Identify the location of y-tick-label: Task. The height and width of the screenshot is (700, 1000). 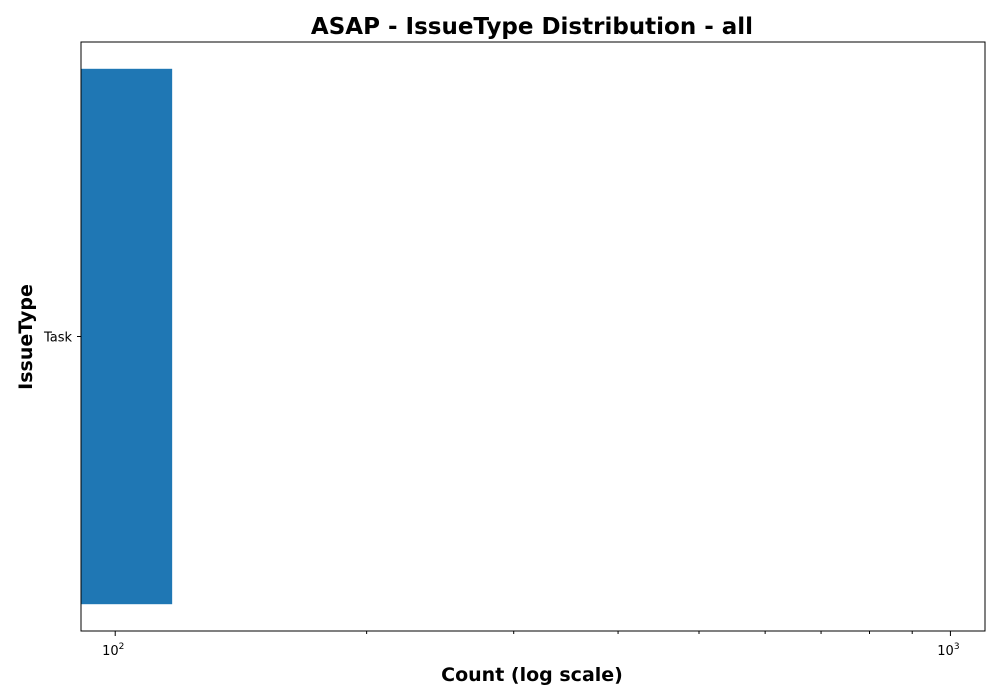
(58, 338).